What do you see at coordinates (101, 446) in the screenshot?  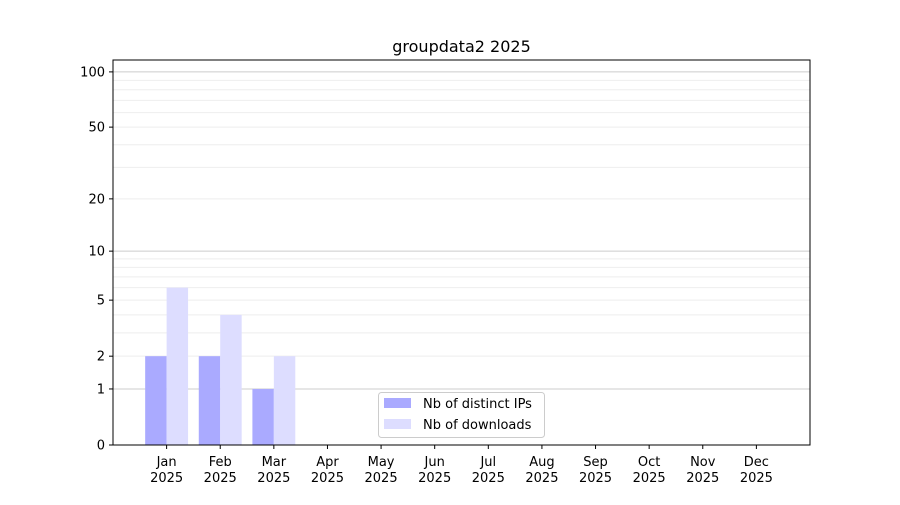 I see `y-tick-label: 0` at bounding box center [101, 446].